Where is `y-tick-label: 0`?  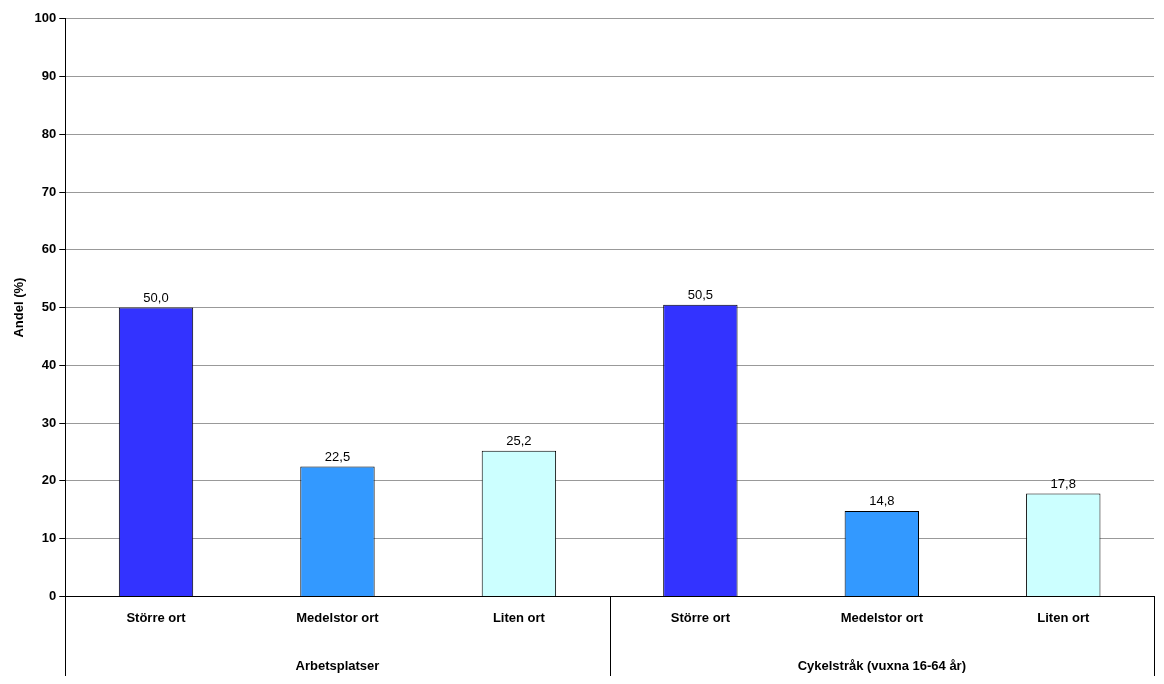
y-tick-label: 0 is located at coordinates (53, 595).